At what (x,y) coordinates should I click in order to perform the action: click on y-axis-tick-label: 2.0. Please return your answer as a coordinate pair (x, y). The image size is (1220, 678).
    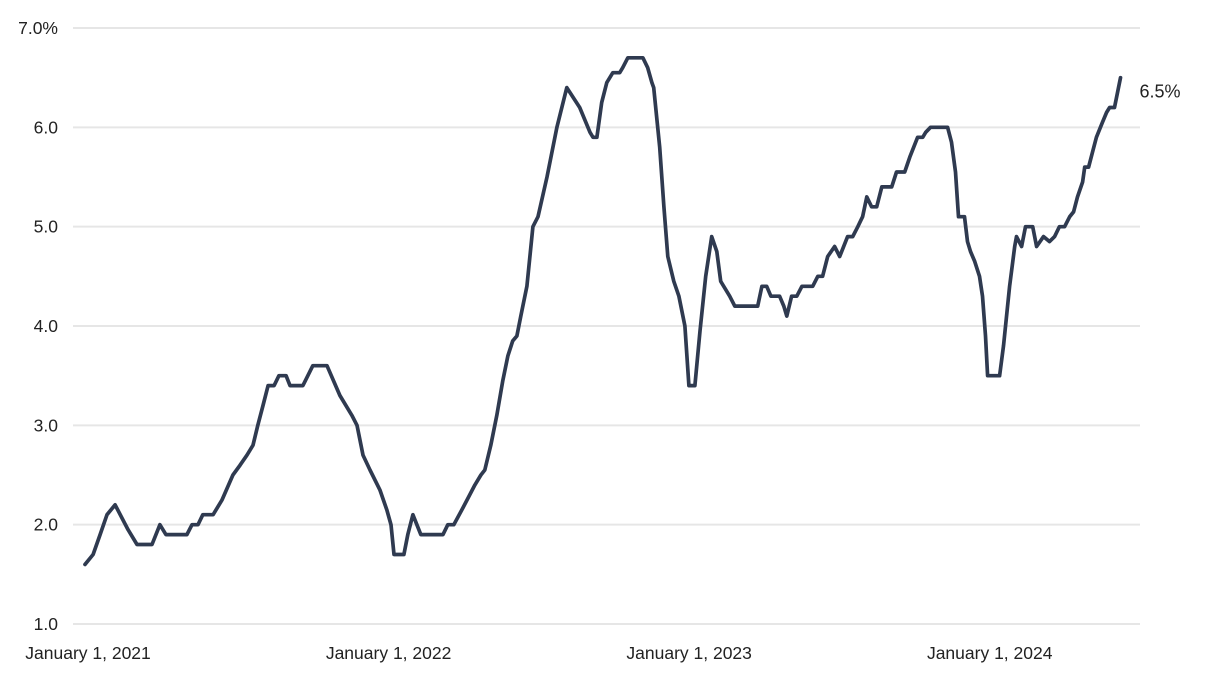
    Looking at the image, I should click on (46, 525).